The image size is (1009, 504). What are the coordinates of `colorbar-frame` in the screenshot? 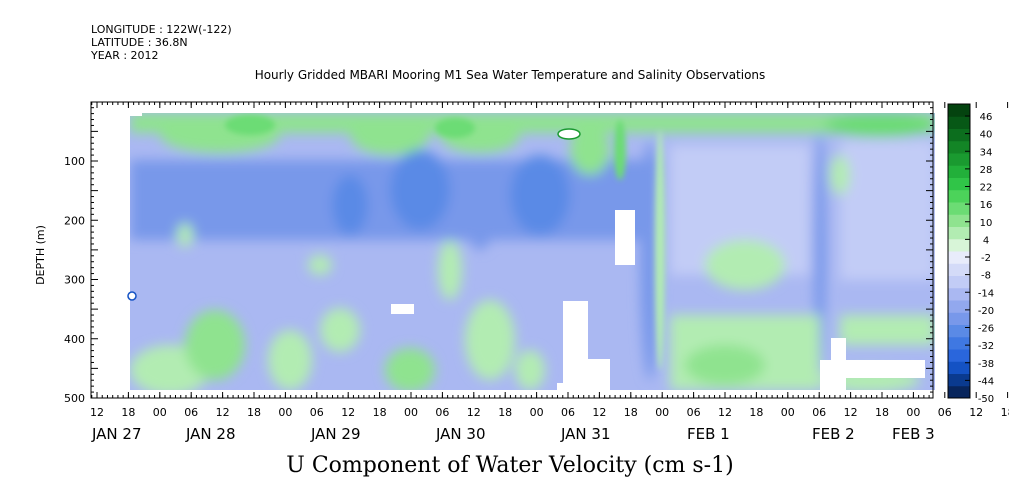 It's located at (959, 251).